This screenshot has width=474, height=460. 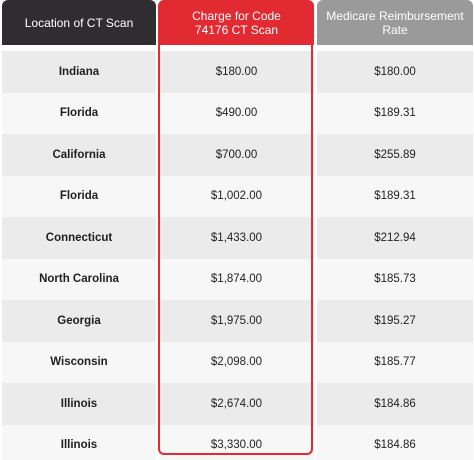 I want to click on charge-cell: $1,975.00, so click(x=236, y=320).